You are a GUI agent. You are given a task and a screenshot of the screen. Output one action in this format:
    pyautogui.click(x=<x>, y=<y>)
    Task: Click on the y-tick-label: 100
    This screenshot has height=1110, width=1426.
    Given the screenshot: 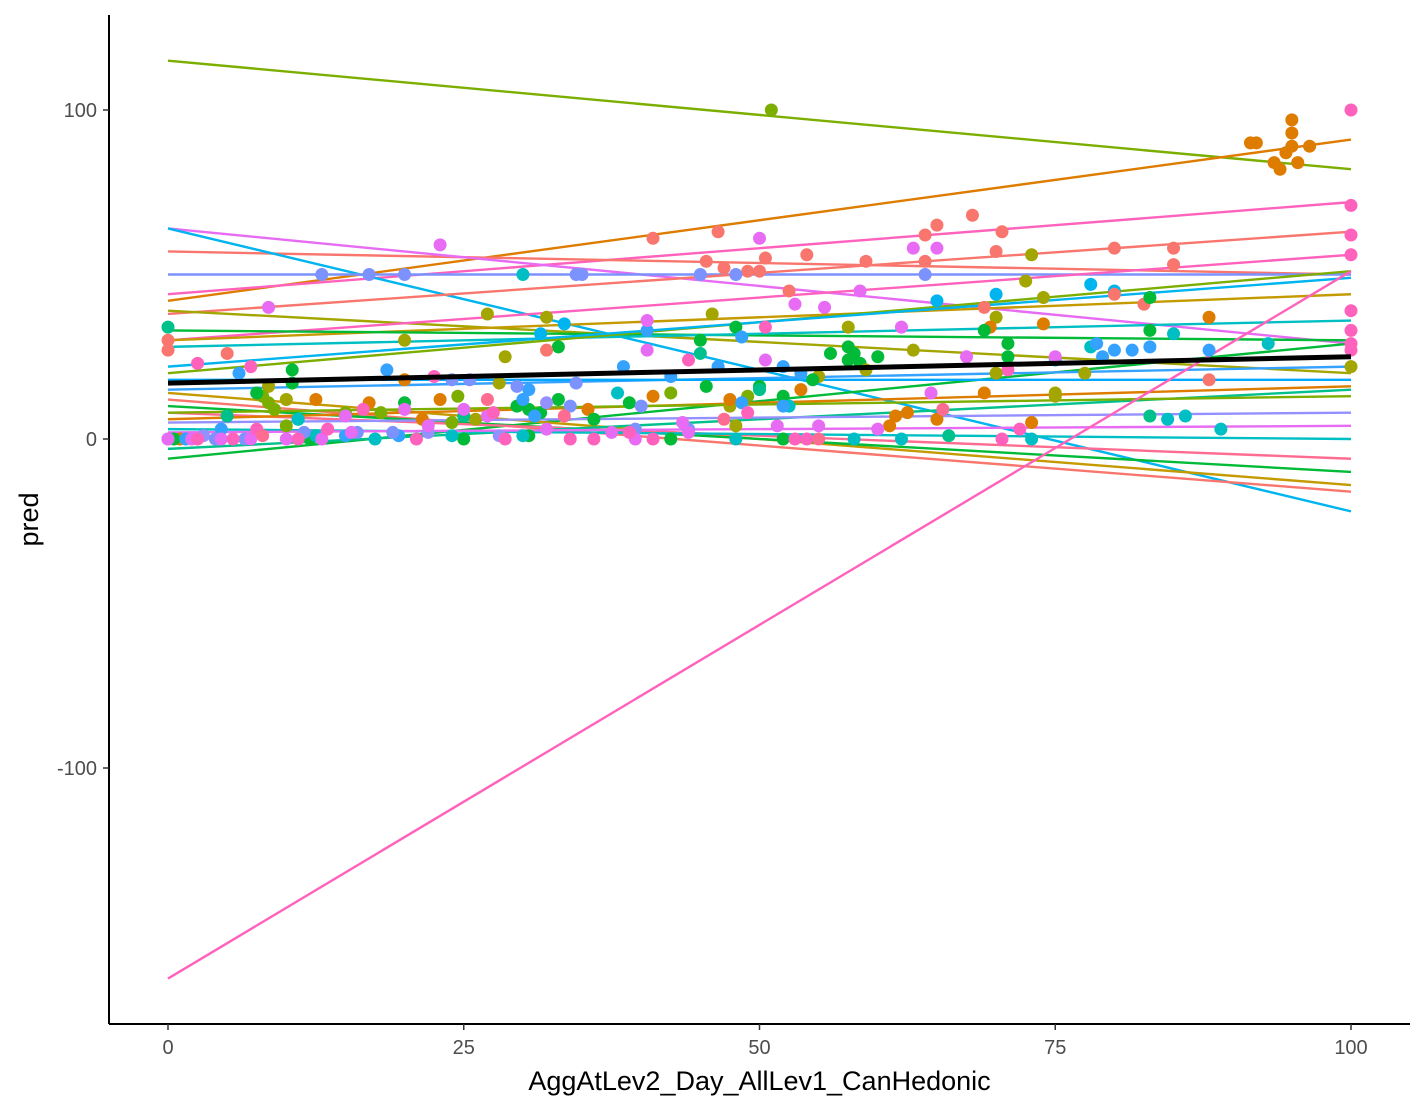 What is the action you would take?
    pyautogui.click(x=80, y=111)
    